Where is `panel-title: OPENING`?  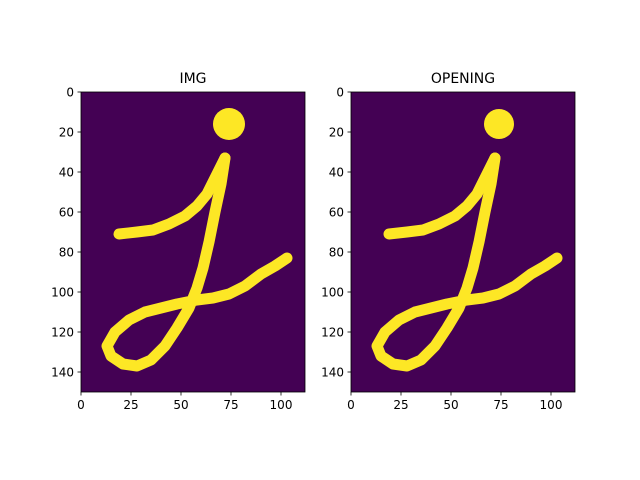 panel-title: OPENING is located at coordinates (463, 79).